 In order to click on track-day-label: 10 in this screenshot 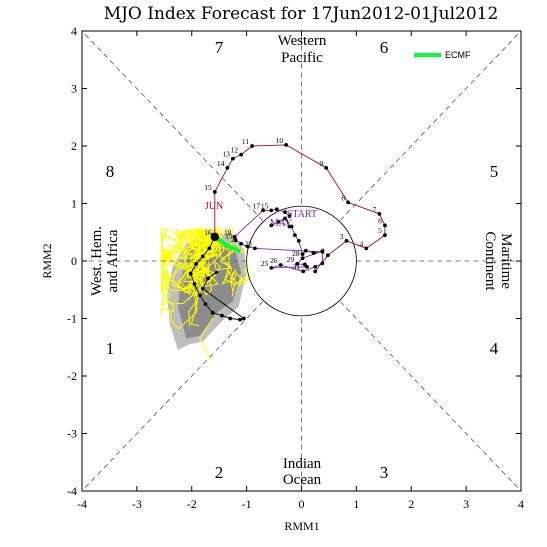, I will do `click(280, 140)`.